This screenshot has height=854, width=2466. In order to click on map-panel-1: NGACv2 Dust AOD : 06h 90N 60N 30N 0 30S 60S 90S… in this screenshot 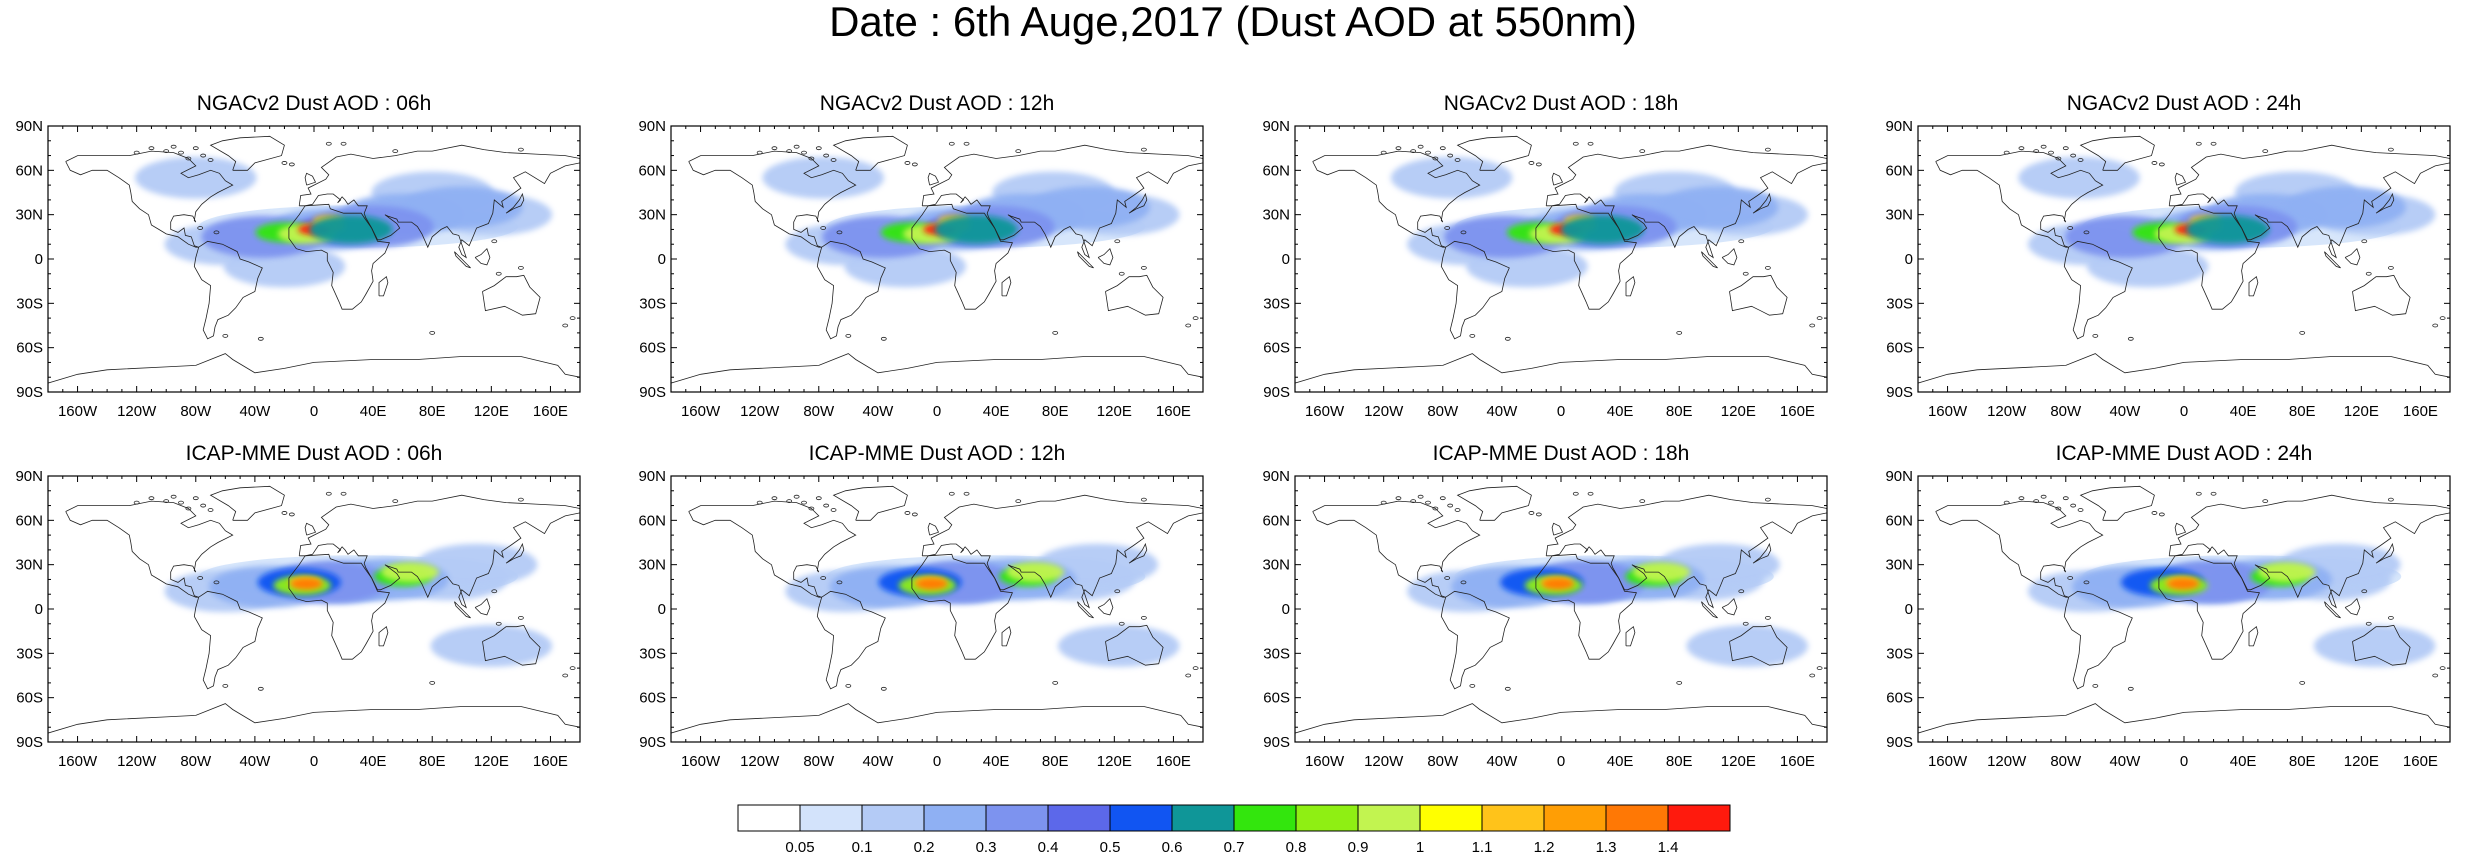, I will do `click(290, 262)`.